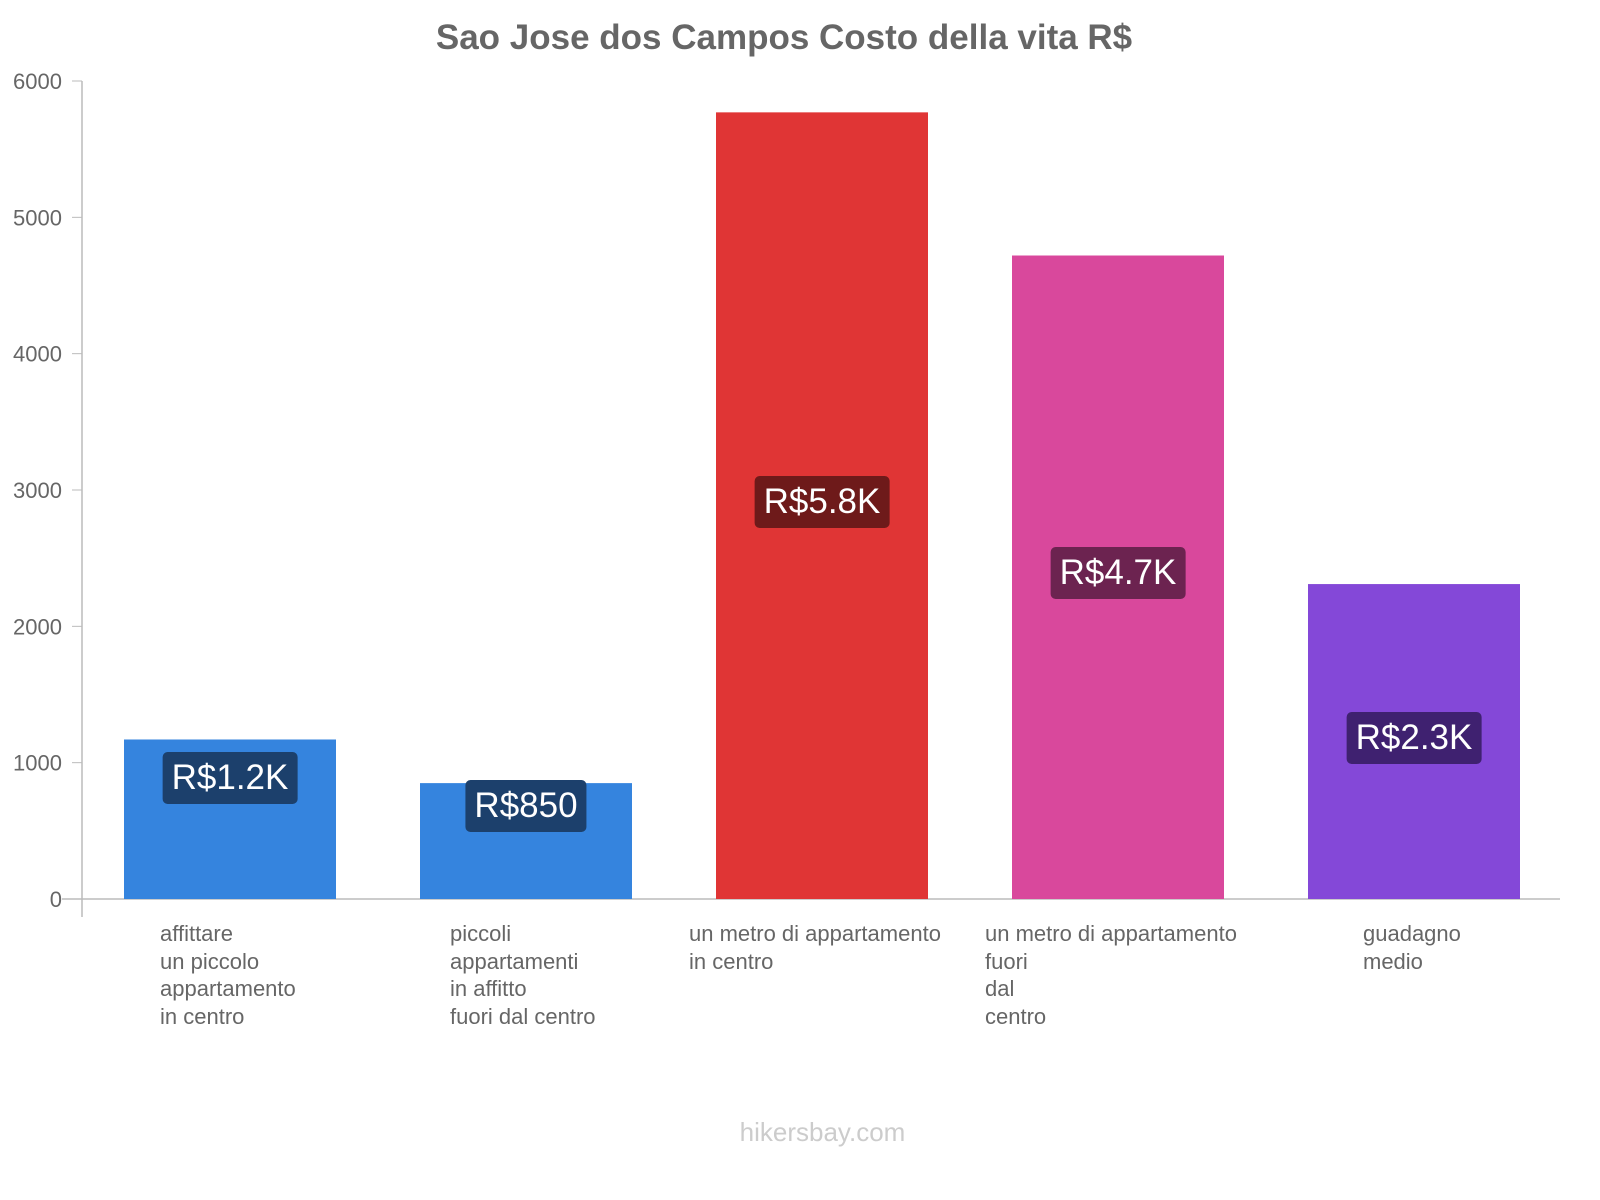 The width and height of the screenshot is (1600, 1200). What do you see at coordinates (1414, 737) in the screenshot?
I see `value-label: R$2.3K` at bounding box center [1414, 737].